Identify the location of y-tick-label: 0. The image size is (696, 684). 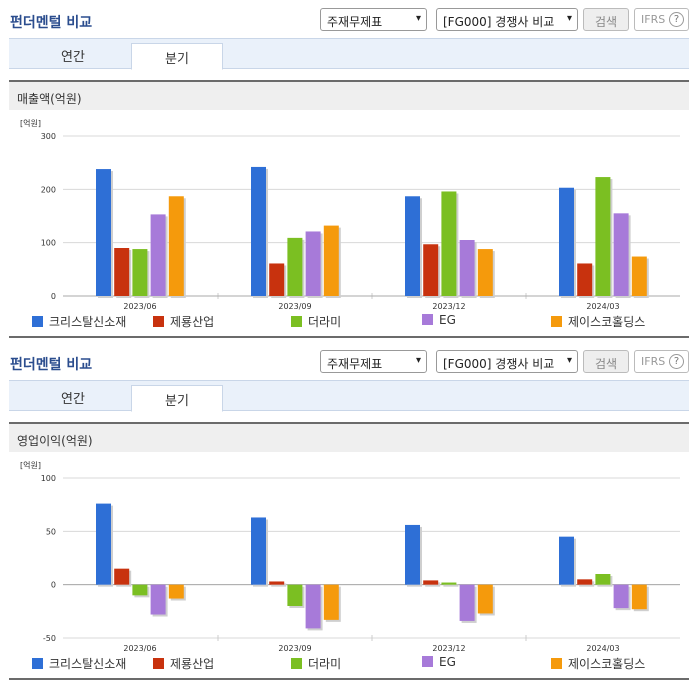
(53, 585).